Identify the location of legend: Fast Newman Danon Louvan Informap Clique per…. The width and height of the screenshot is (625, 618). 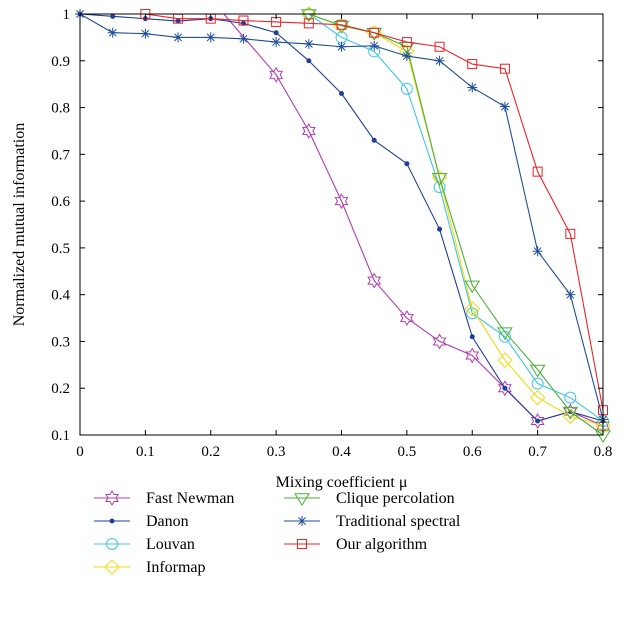
(277, 533).